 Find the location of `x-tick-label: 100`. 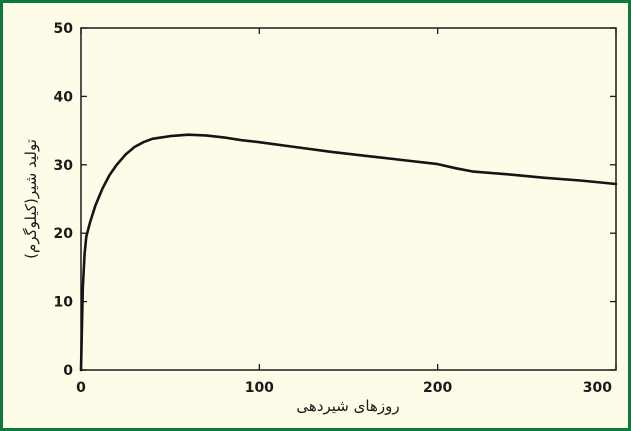

x-tick-label: 100 is located at coordinates (259, 388).